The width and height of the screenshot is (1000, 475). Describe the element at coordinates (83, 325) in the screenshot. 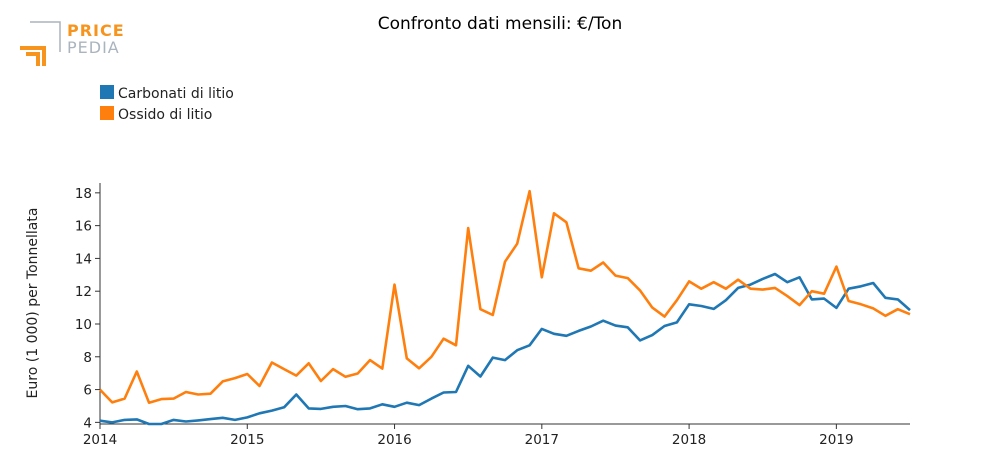

I see `y-tick-label: 10` at that location.